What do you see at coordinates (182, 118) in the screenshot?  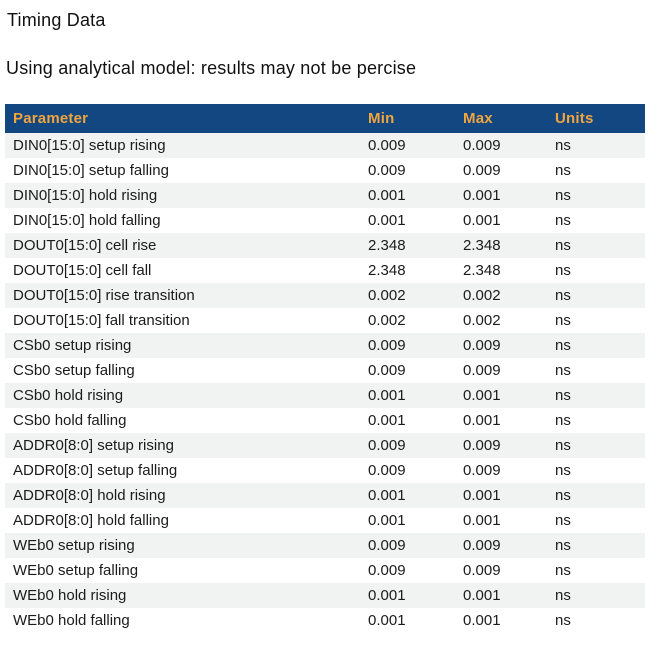 I see `column-header-parameter: Parameter` at bounding box center [182, 118].